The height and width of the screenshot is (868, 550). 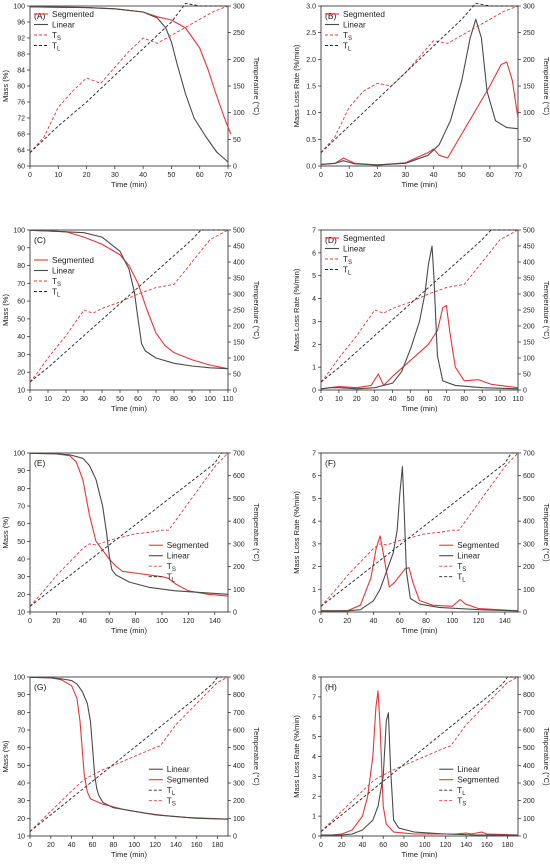 I want to click on y2-tick-label: 700, so click(x=239, y=713).